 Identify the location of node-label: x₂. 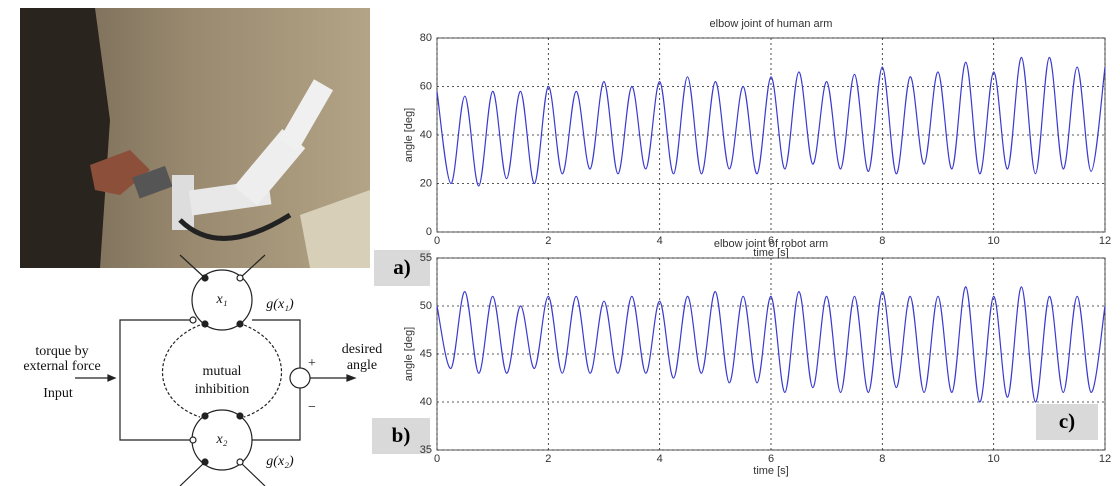
(221, 439).